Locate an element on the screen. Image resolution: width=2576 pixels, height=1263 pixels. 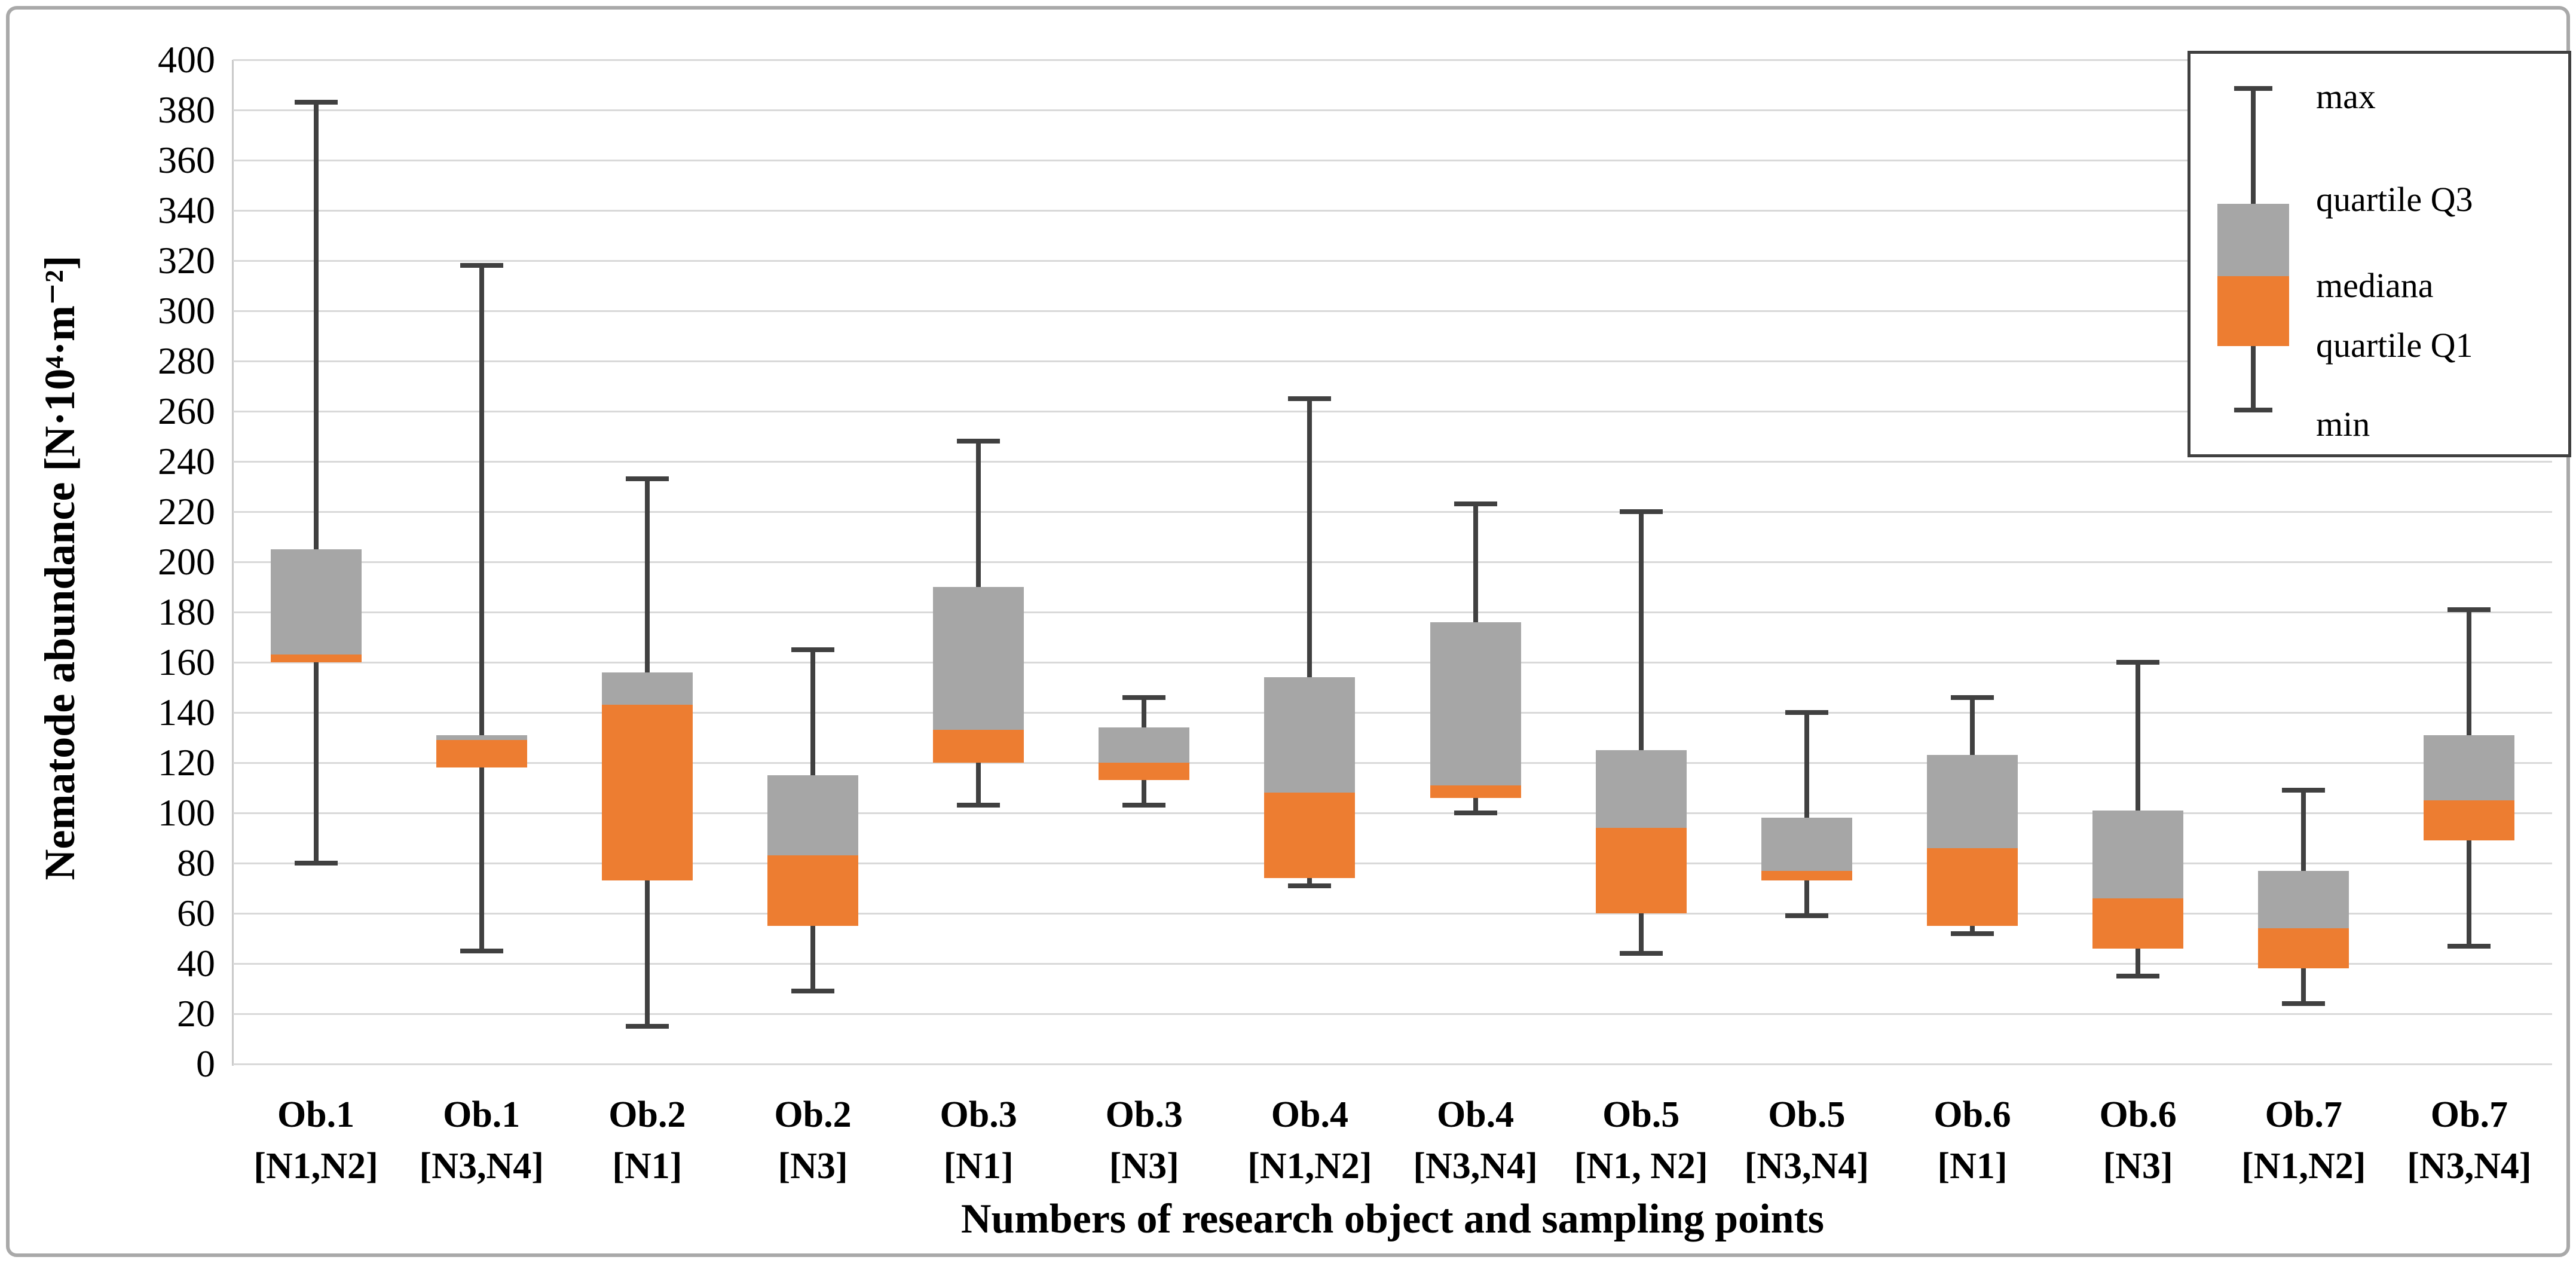
y-tick-label-60: 60 is located at coordinates (196, 913).